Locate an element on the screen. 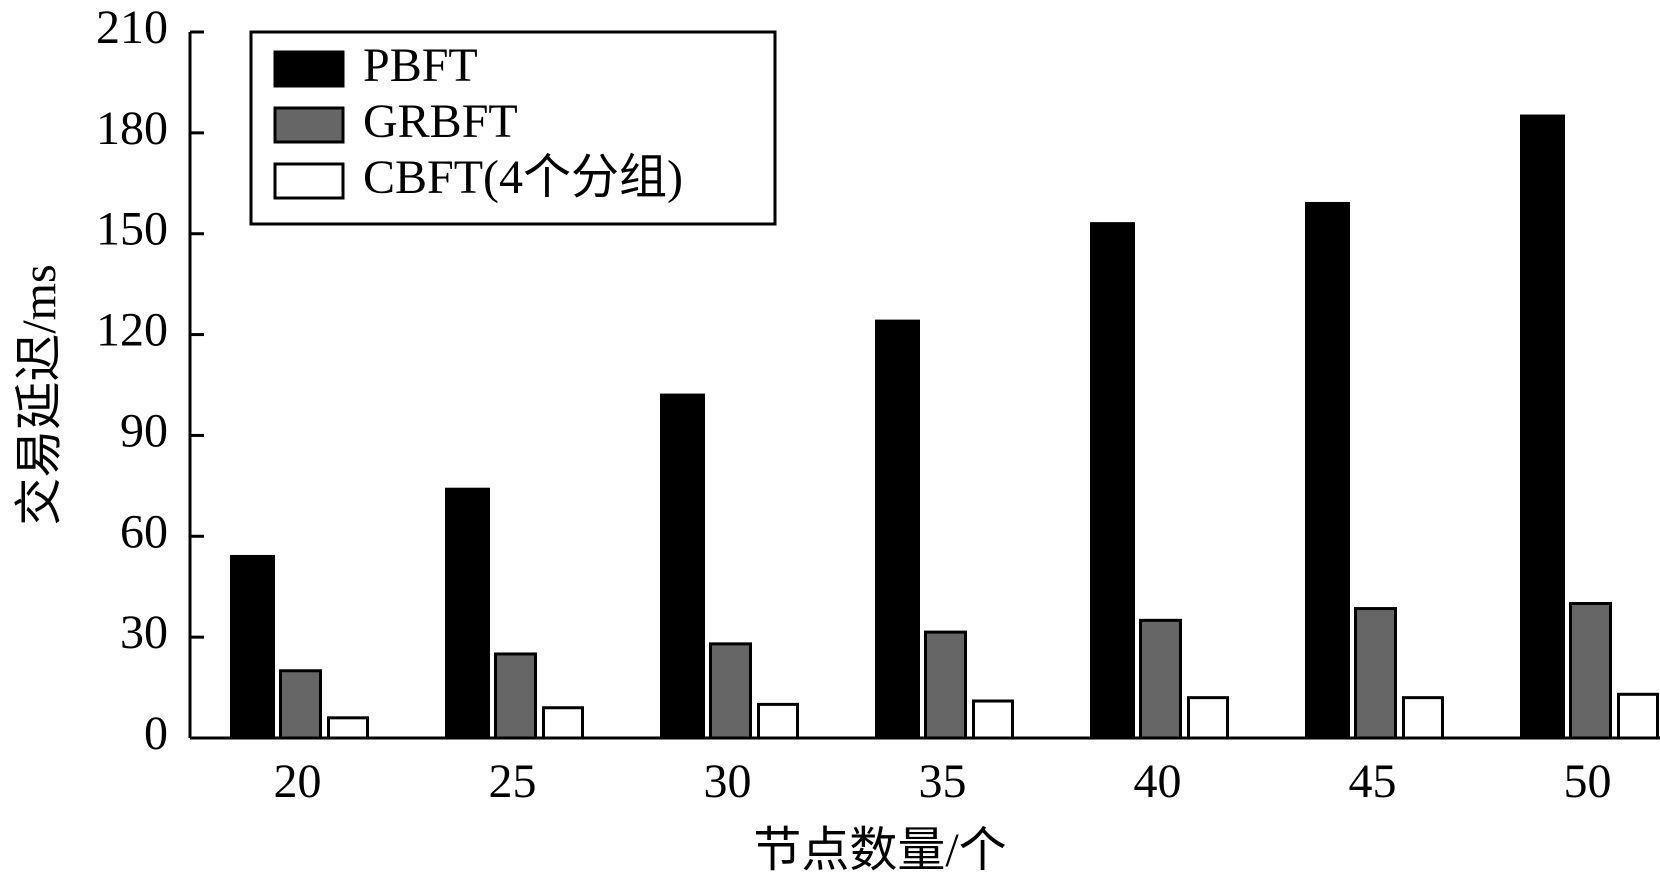 This screenshot has height=888, width=1660. y-tick-label: 210 is located at coordinates (132, 27).